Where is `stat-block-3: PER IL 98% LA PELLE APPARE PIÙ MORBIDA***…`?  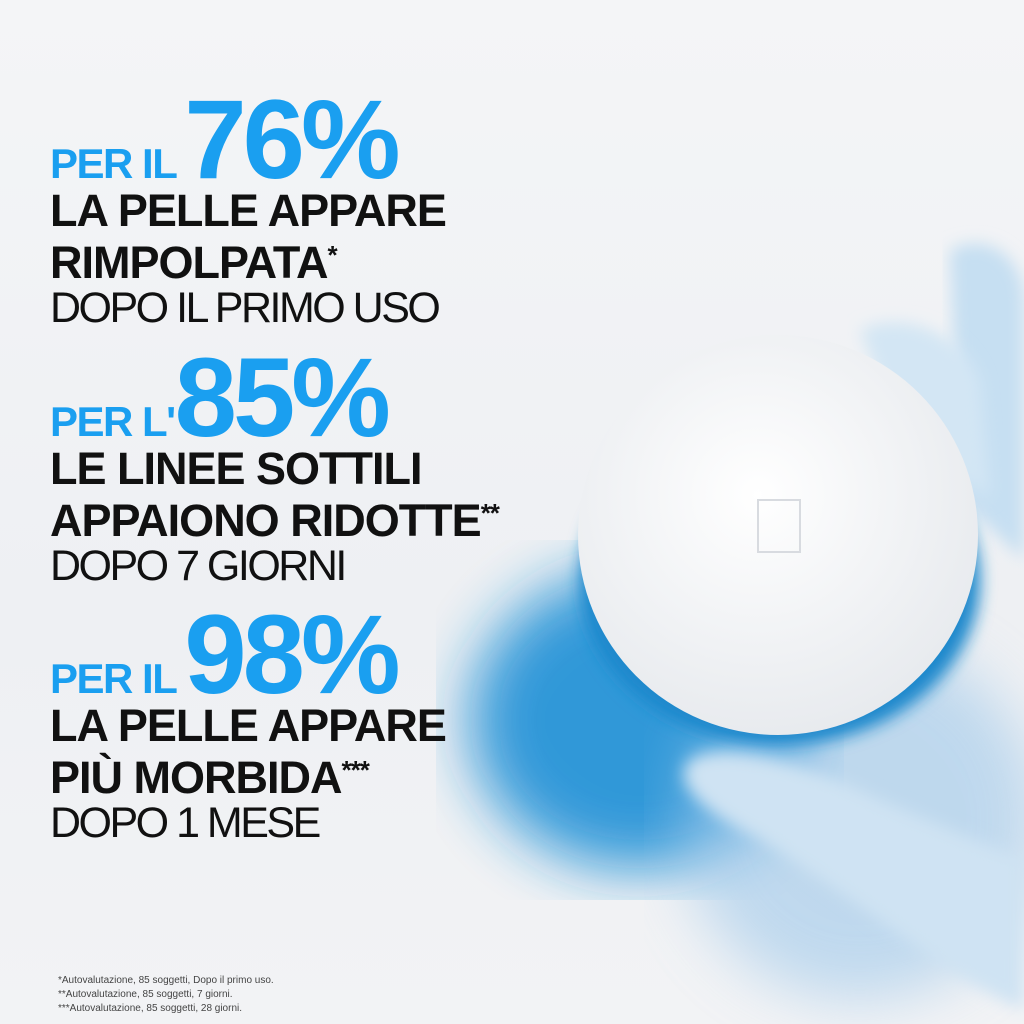
stat-block-3: PER IL 98% LA PELLE APPARE PIÙ MORBIDA***… is located at coordinates (248, 719).